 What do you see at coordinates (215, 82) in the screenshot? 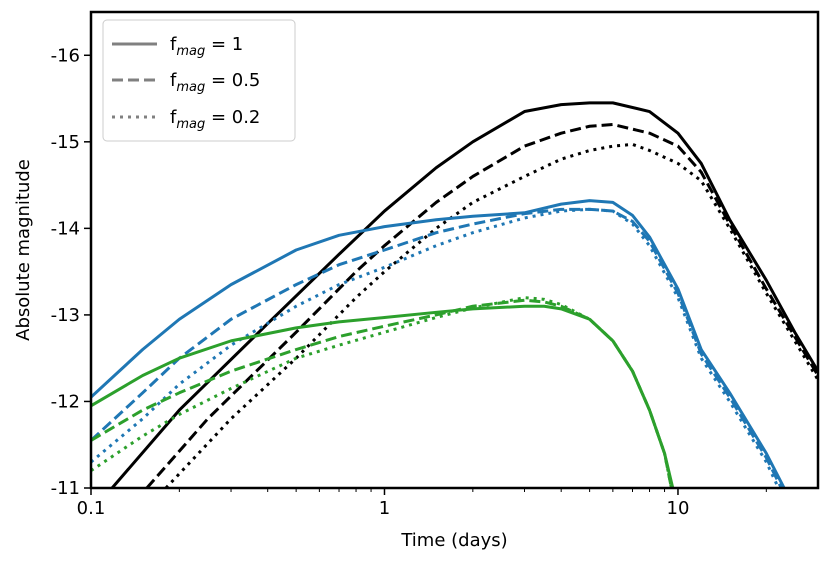
I see `legend-entry-2: fmag = 0.5` at bounding box center [215, 82].